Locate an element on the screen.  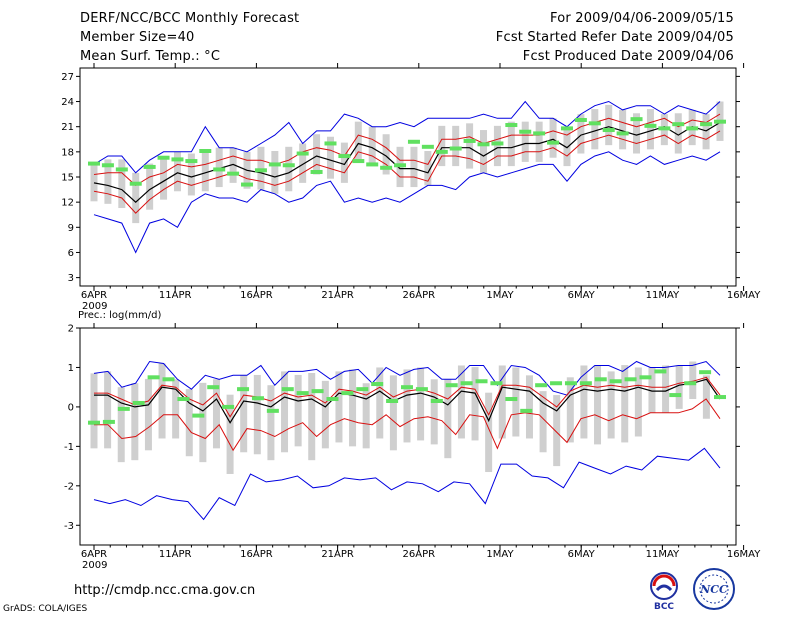
x-tick-label: 11APR is located at coordinates (175, 554).